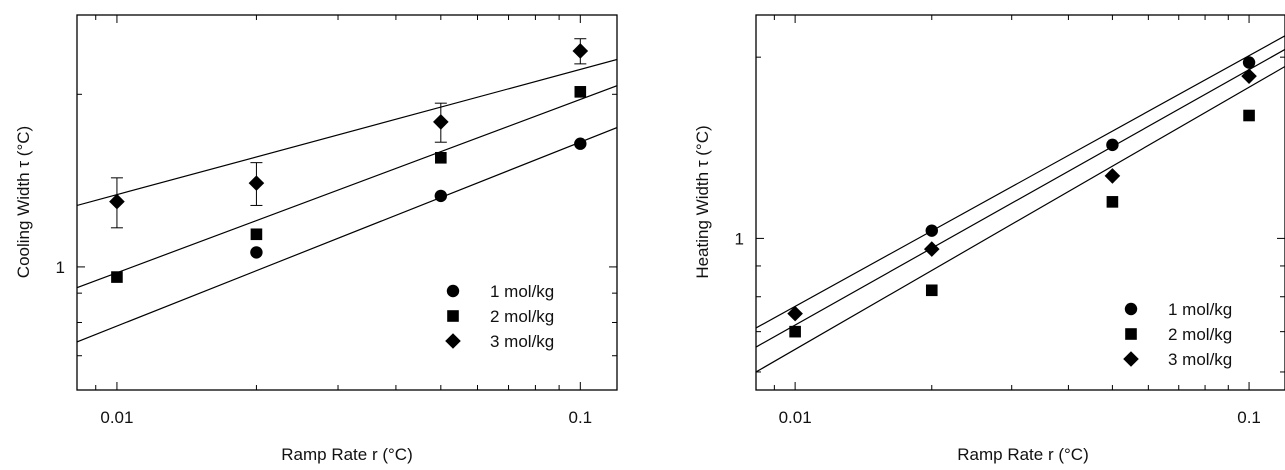 The width and height of the screenshot is (1285, 470). What do you see at coordinates (702, 201) in the screenshot?
I see `y-axis-label: Heating Width τ (°C)` at bounding box center [702, 201].